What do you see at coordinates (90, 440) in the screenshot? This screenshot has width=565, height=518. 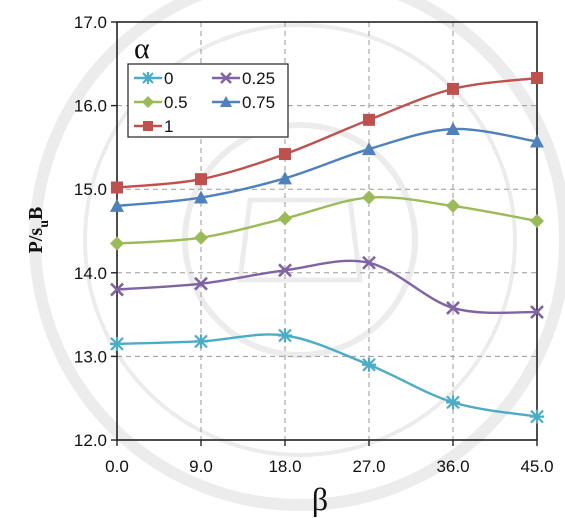 I see `y-tick-label: 12.0` at bounding box center [90, 440].